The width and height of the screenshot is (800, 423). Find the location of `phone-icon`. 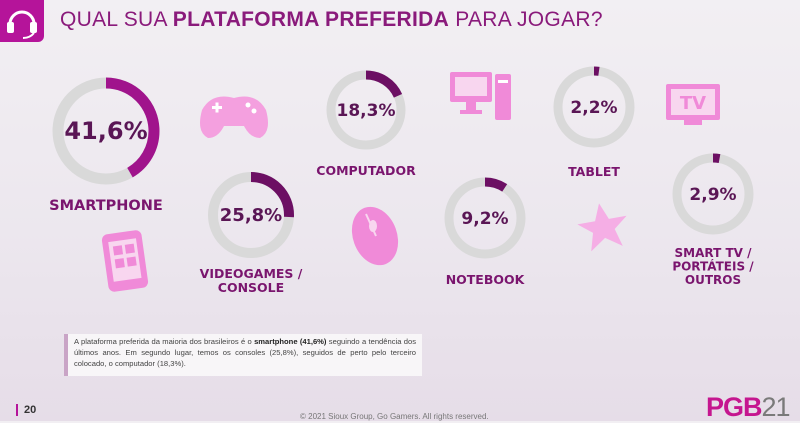

phone-icon is located at coordinates (125, 261).